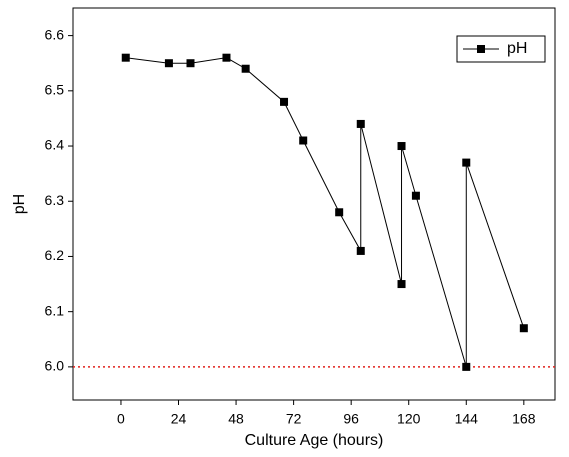  I want to click on y-tick-label: 6.2, so click(55, 255).